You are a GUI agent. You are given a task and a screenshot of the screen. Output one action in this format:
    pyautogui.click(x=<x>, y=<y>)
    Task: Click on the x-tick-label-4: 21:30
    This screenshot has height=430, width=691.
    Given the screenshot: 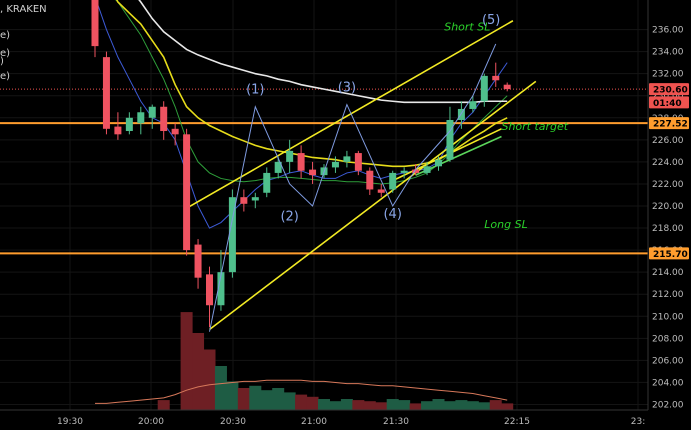 What is the action you would take?
    pyautogui.click(x=396, y=422)
    